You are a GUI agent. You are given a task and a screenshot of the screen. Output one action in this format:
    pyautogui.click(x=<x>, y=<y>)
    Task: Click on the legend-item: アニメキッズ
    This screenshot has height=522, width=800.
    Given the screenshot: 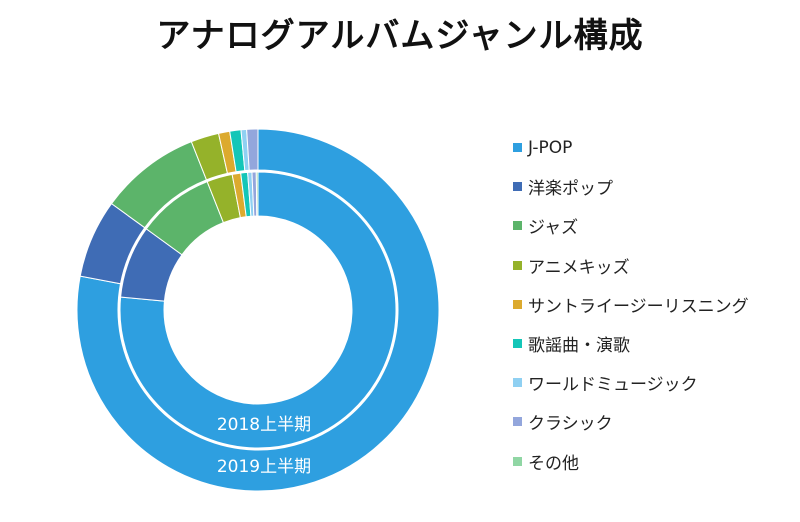 What is the action you would take?
    pyautogui.click(x=631, y=265)
    